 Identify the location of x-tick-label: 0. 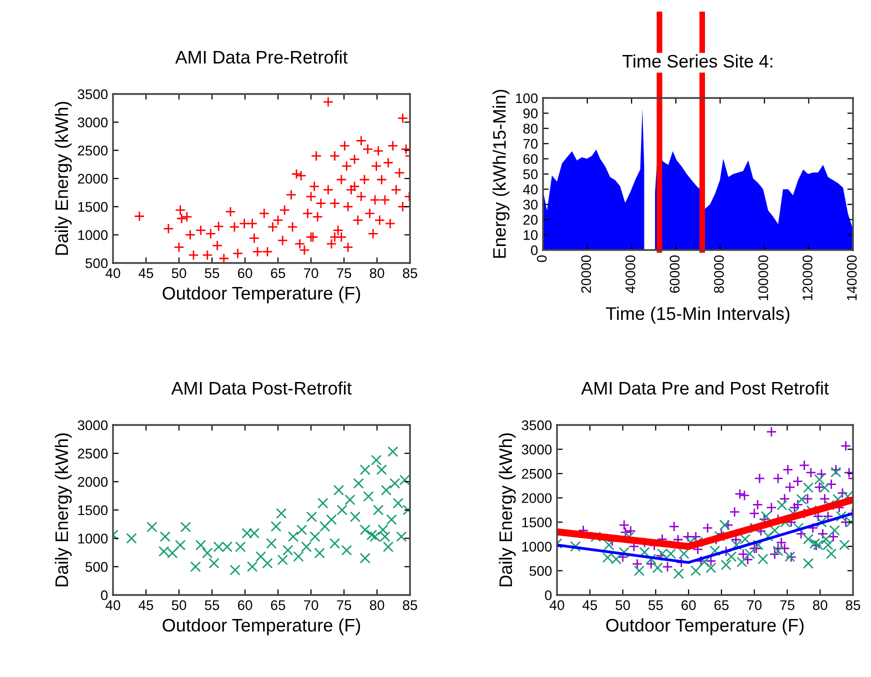
(541, 258).